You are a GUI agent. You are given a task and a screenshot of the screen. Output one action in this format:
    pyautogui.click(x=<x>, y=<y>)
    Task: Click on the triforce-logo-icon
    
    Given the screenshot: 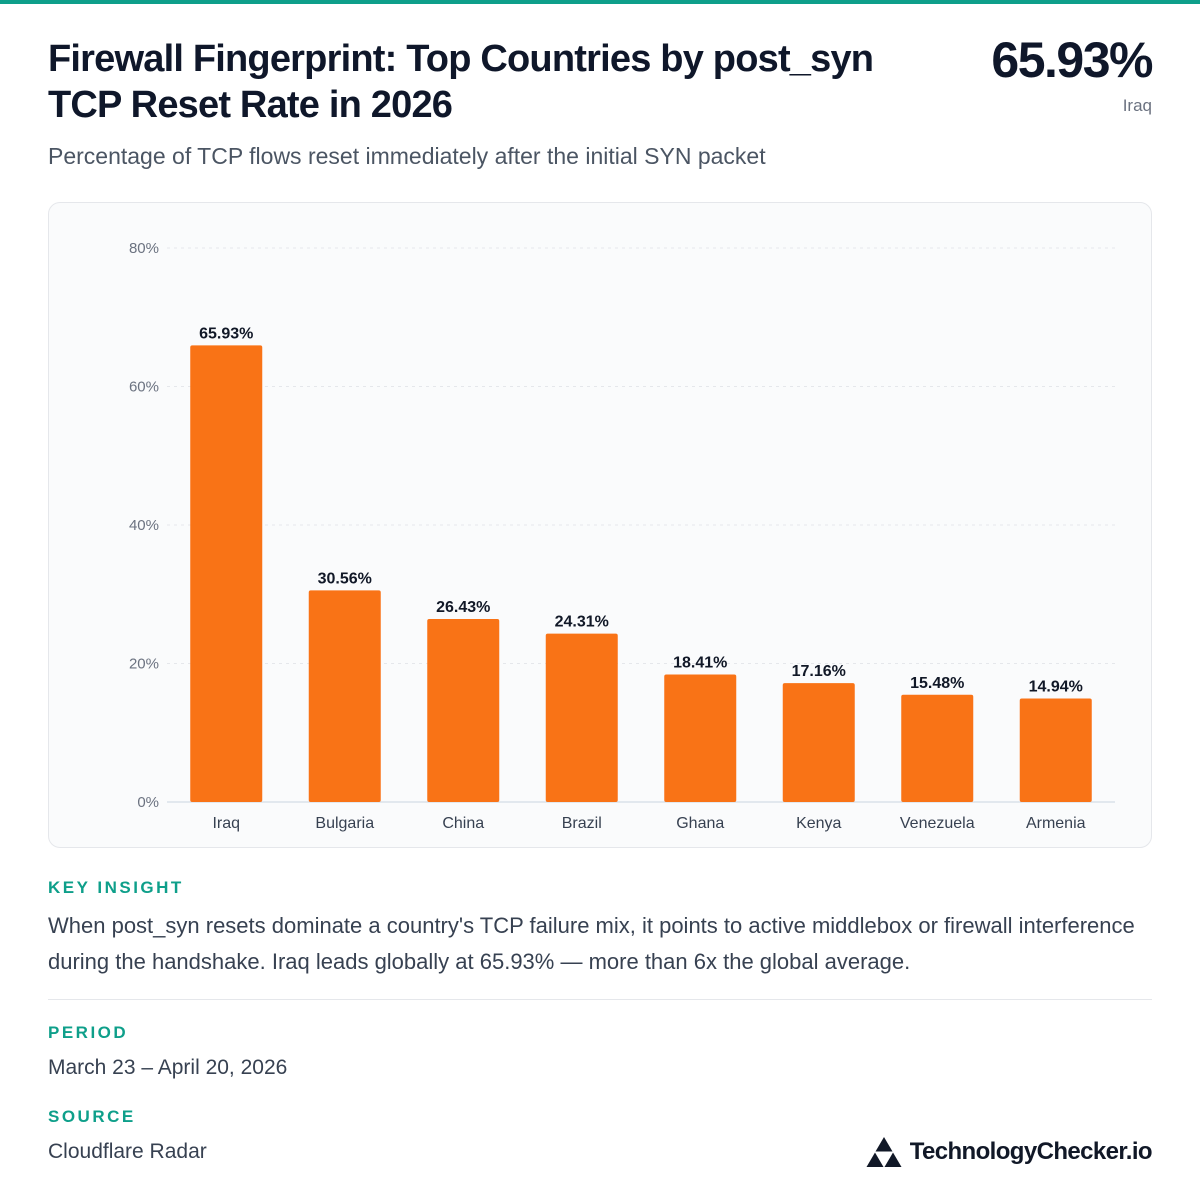 What is the action you would take?
    pyautogui.click(x=884, y=1152)
    